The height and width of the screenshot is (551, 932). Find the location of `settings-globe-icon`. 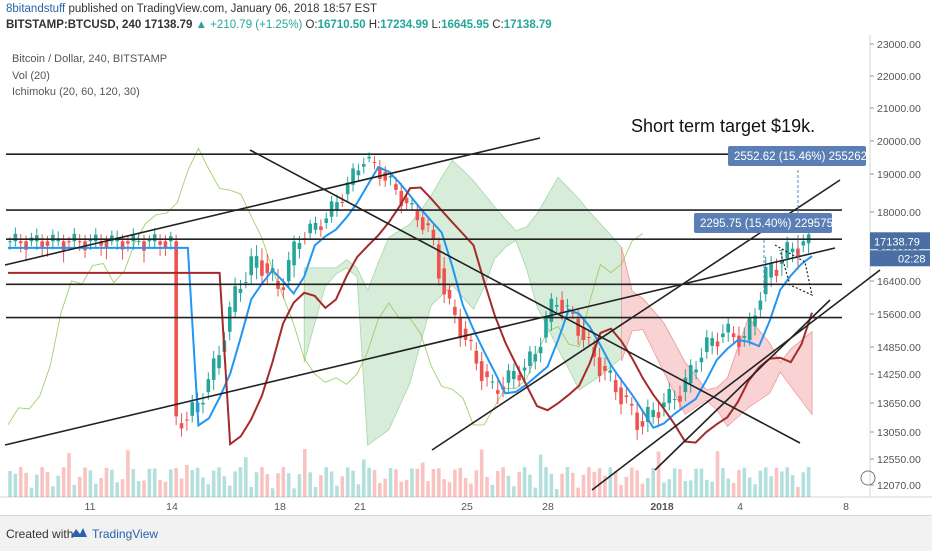

settings-globe-icon is located at coordinates (868, 478).